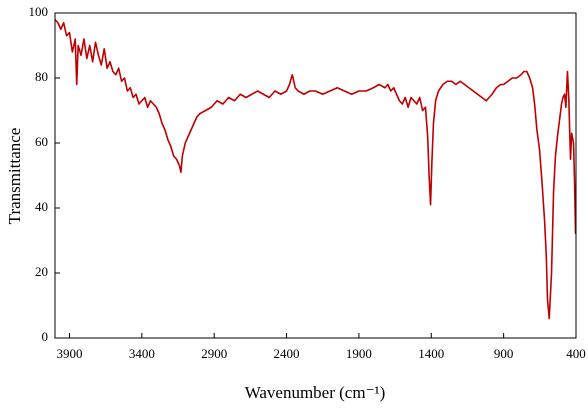 Image resolution: width=588 pixels, height=410 pixels. Describe the element at coordinates (14, 176) in the screenshot. I see `y-axis-label: Transmittance` at that location.